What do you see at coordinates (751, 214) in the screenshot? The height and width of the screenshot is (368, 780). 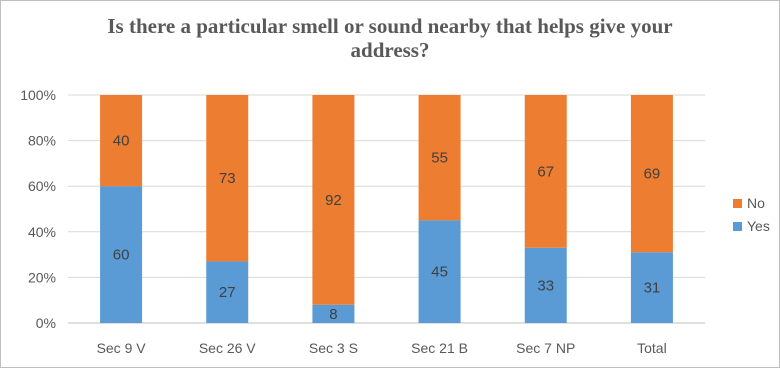 I see `legend: No Yes` at bounding box center [751, 214].